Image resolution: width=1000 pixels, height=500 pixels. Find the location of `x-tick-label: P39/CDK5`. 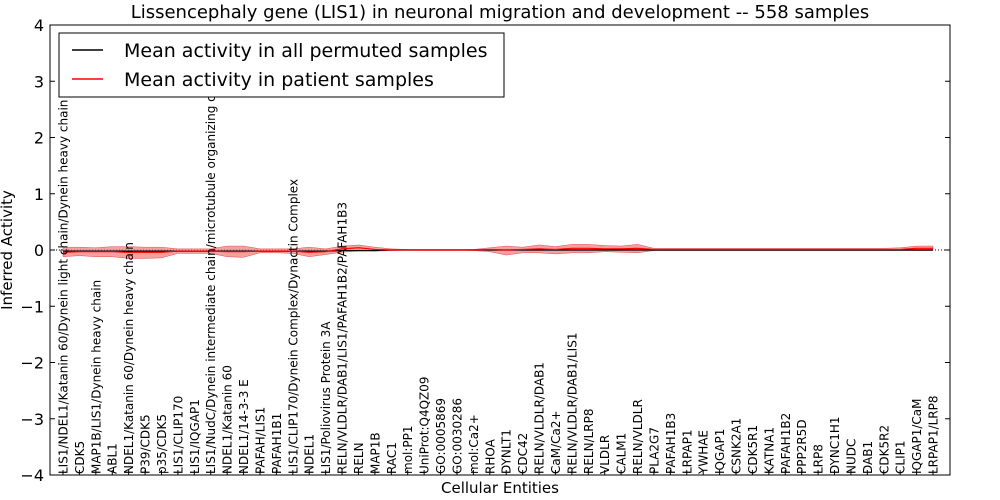

x-tick-label: P39/CDK5 is located at coordinates (146, 444).